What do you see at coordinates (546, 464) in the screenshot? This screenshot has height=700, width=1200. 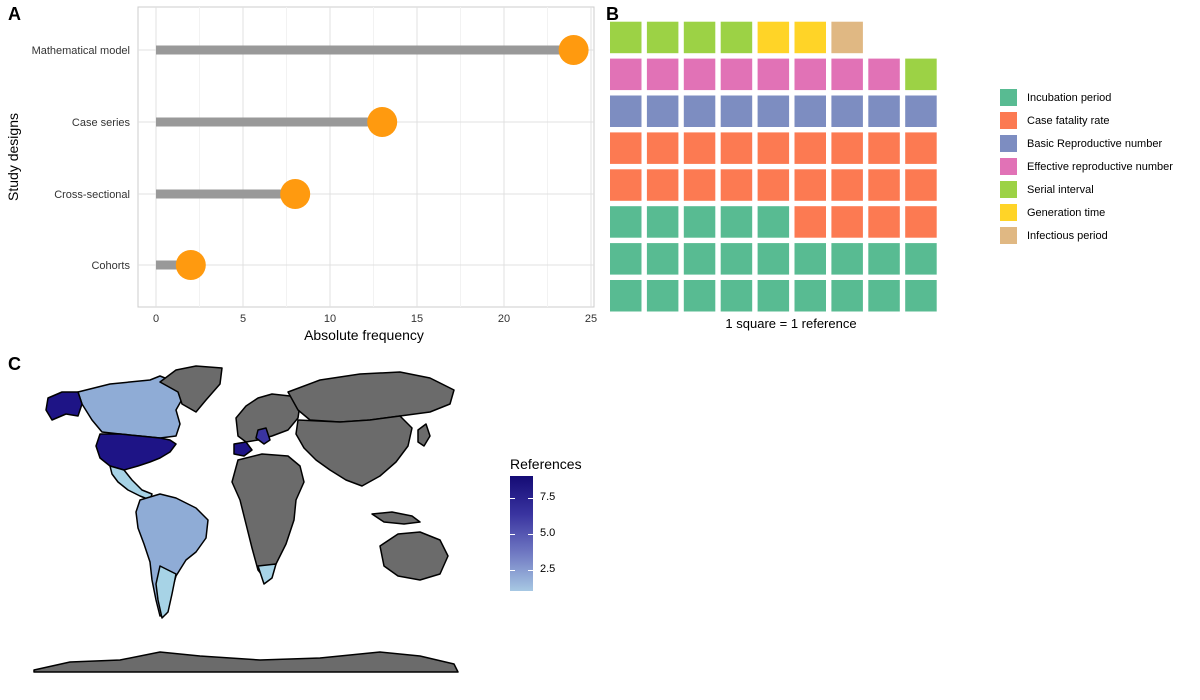 I see `map-legend-title: References` at bounding box center [546, 464].